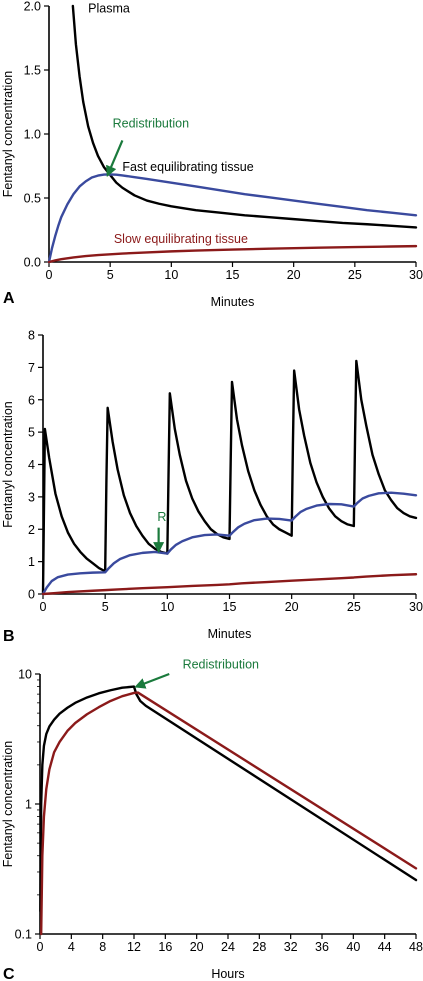 Image resolution: width=423 pixels, height=981 pixels. I want to click on panel-letter: B, so click(9, 636).